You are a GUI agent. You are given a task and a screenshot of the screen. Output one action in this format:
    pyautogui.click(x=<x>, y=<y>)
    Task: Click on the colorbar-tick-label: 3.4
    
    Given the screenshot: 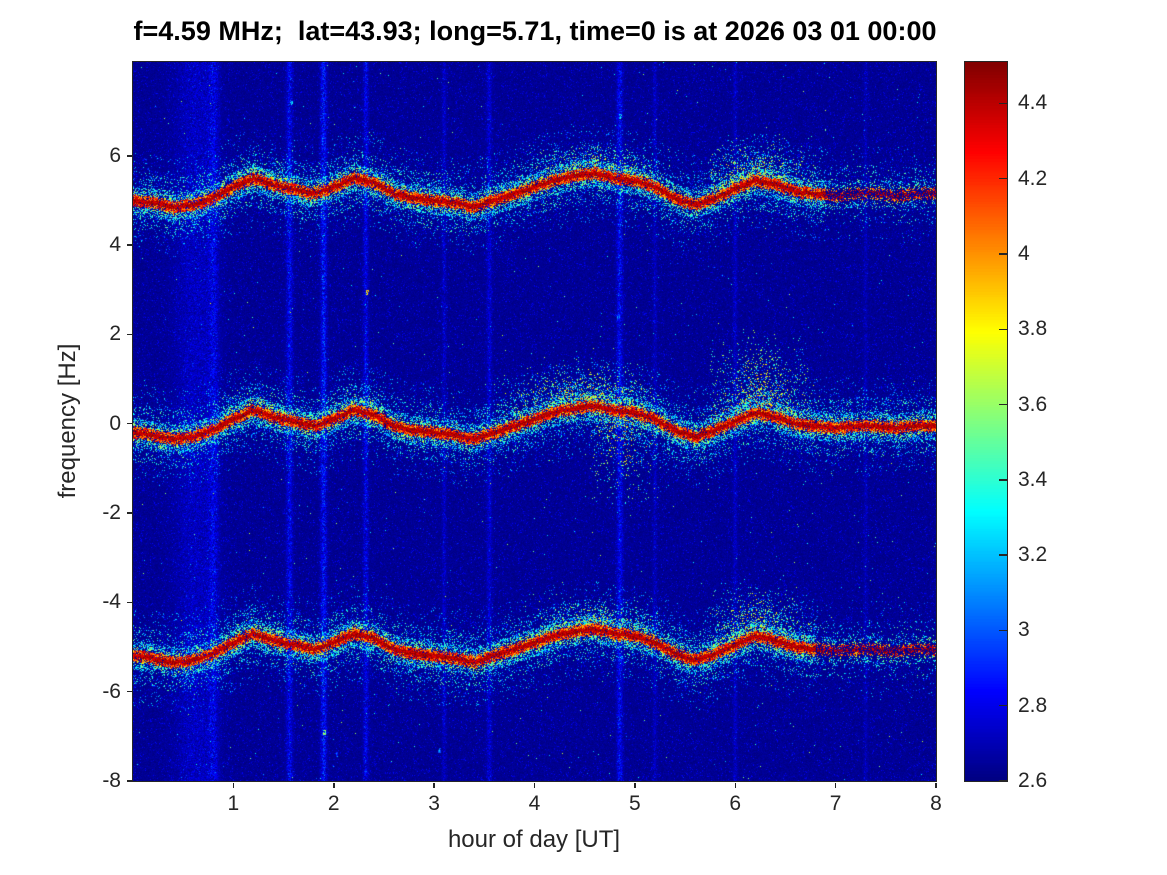 What is the action you would take?
    pyautogui.click(x=1033, y=479)
    